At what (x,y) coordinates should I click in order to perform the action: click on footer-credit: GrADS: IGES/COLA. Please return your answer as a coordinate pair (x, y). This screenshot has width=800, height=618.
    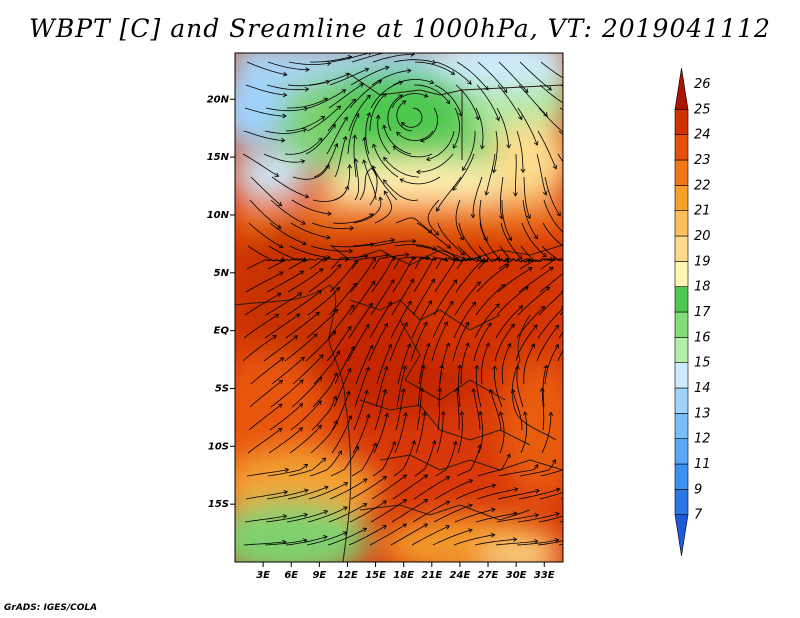
    Looking at the image, I should click on (51, 608).